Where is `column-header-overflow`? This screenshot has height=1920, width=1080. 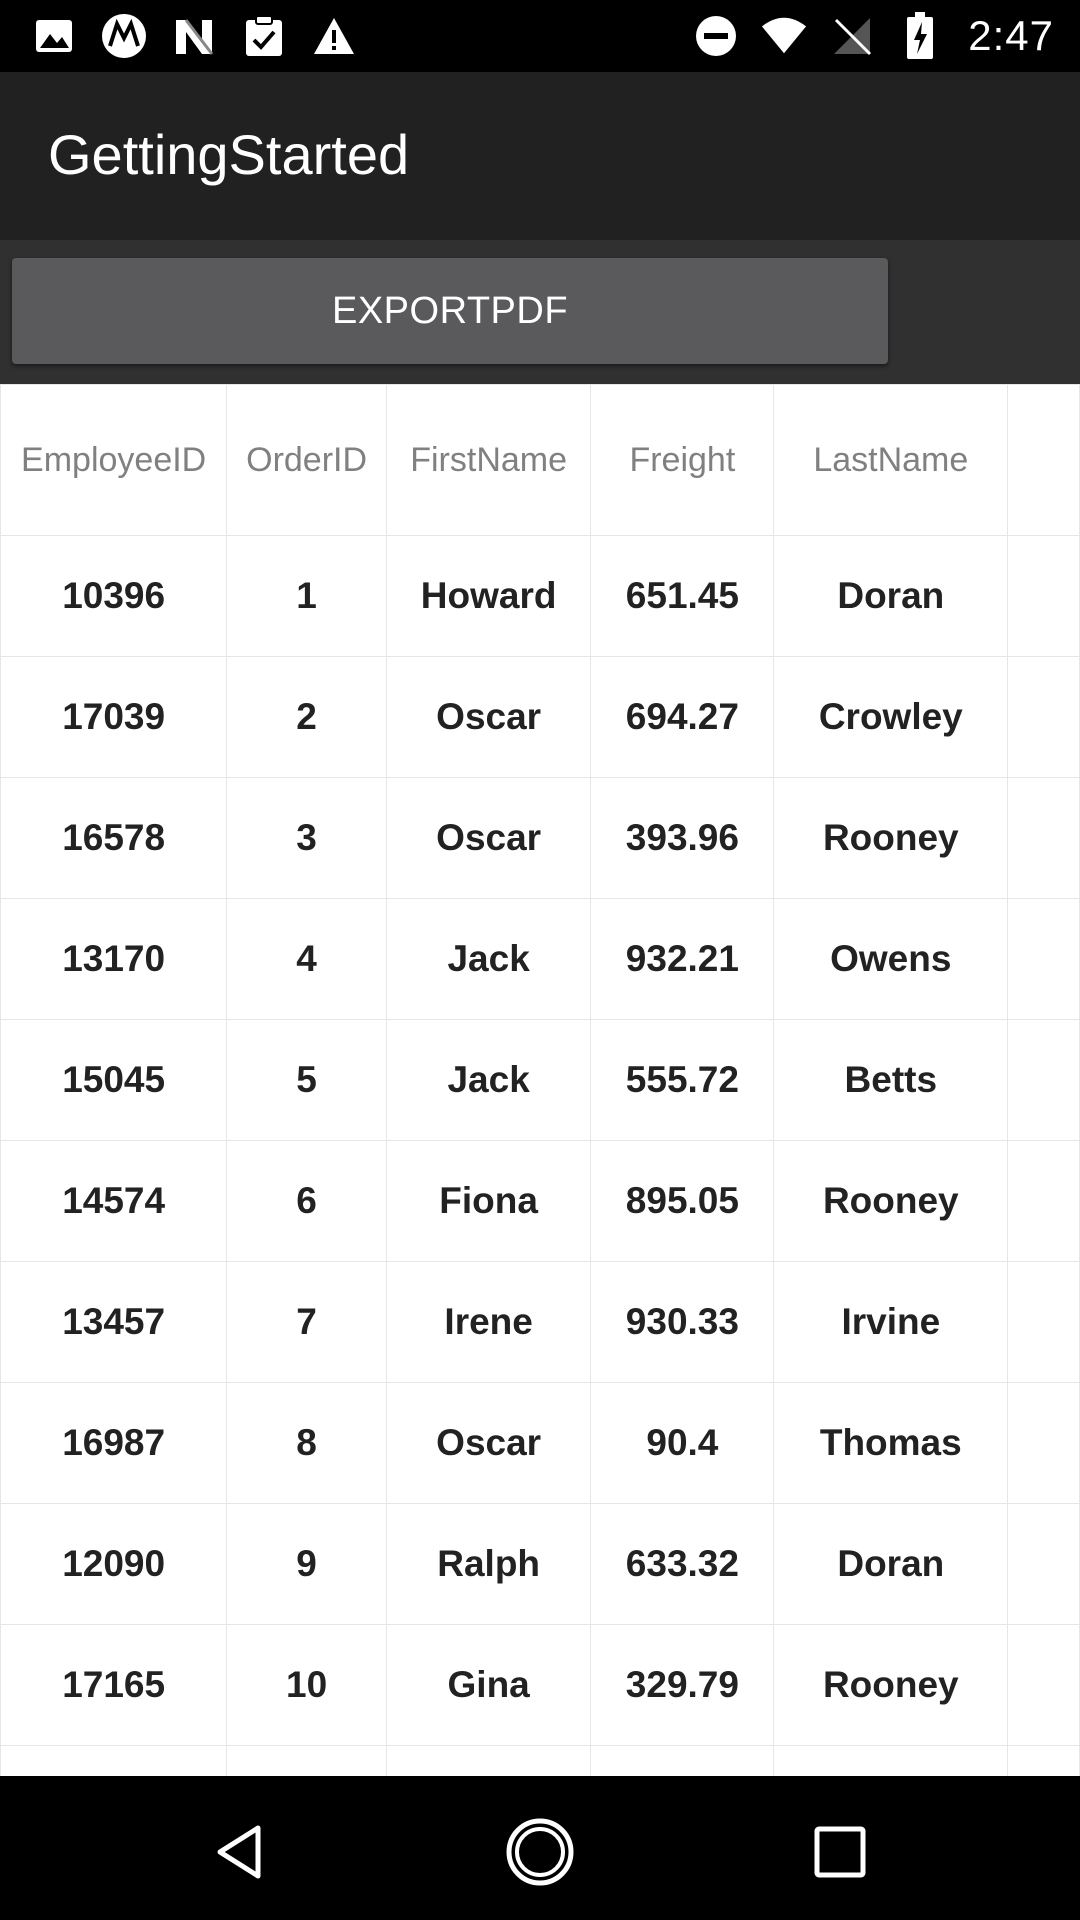
column-header-overflow is located at coordinates (1043, 460).